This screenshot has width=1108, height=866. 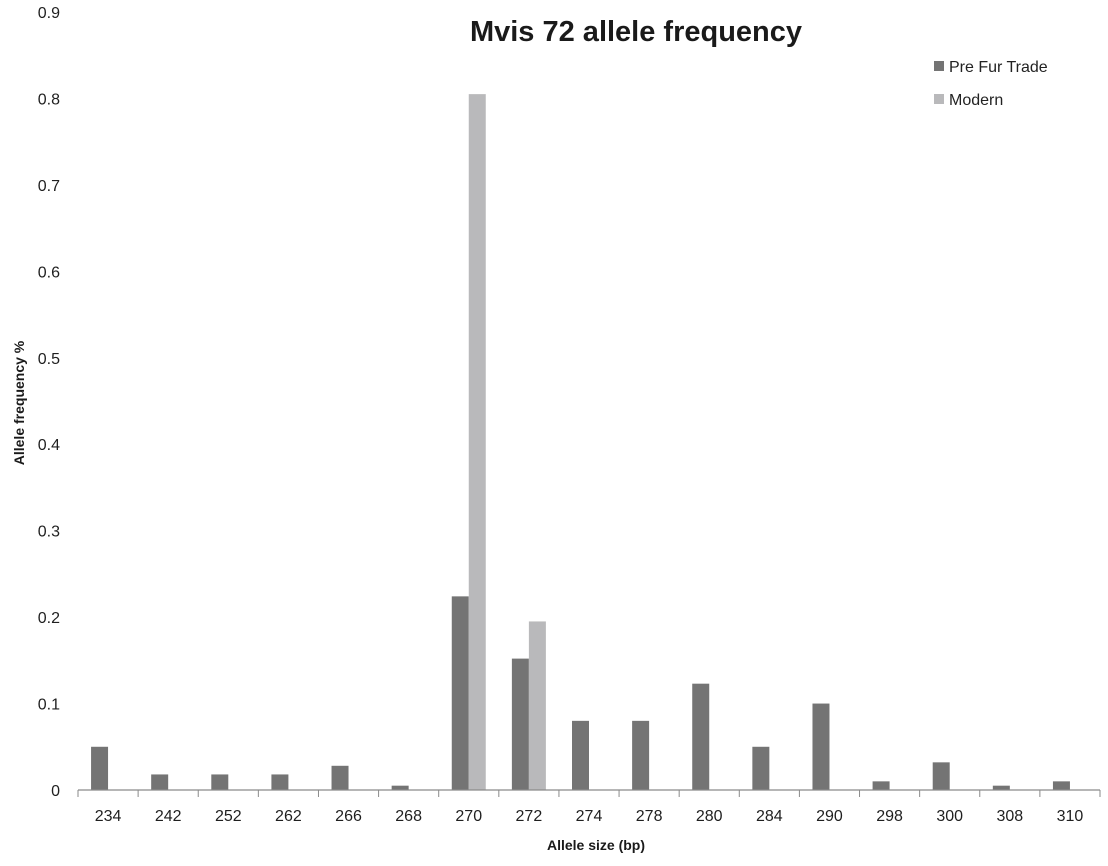 I want to click on legend: Pre Fur Trade Modern, so click(x=991, y=84).